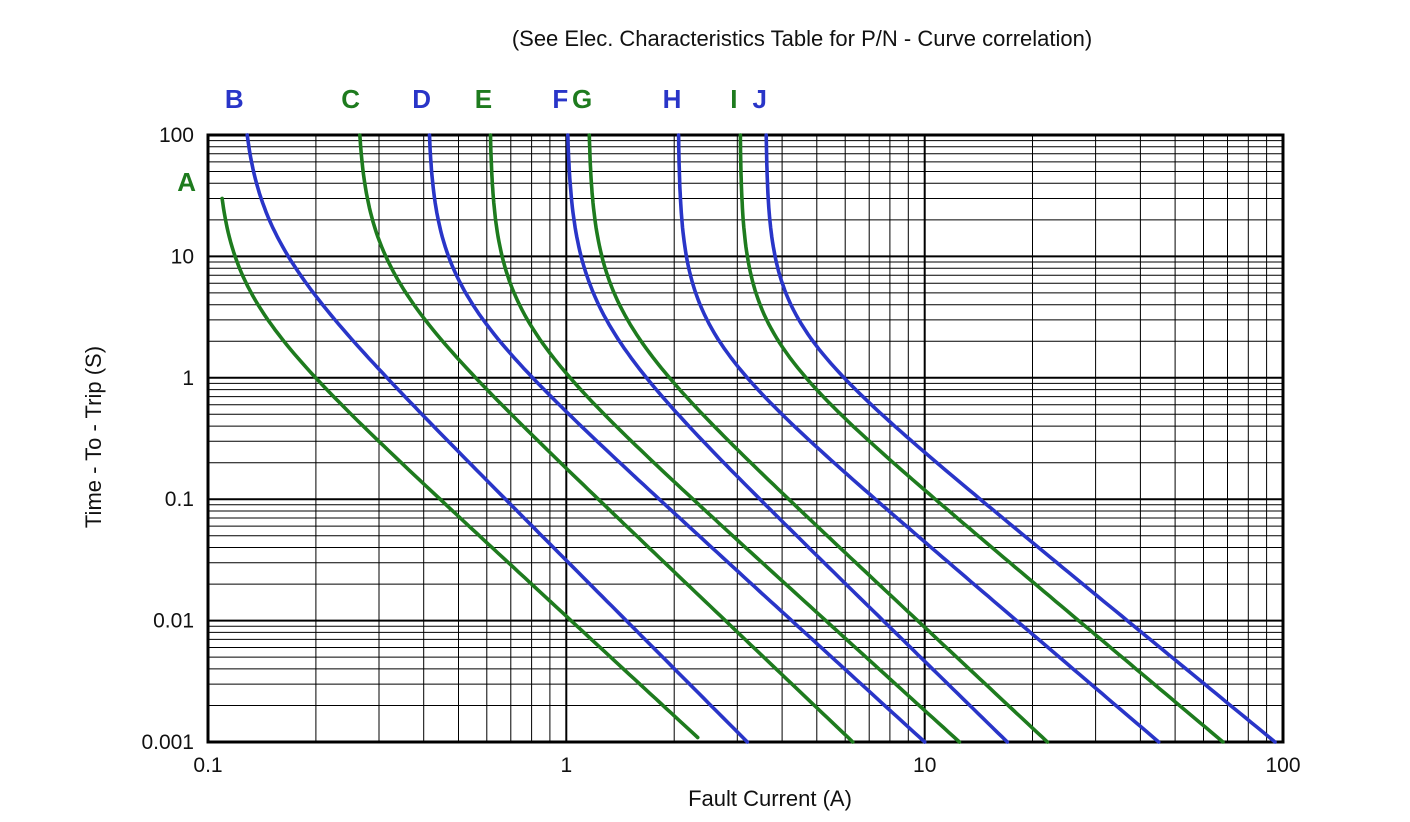 The width and height of the screenshot is (1410, 822). I want to click on curve-label-H: H, so click(672, 99).